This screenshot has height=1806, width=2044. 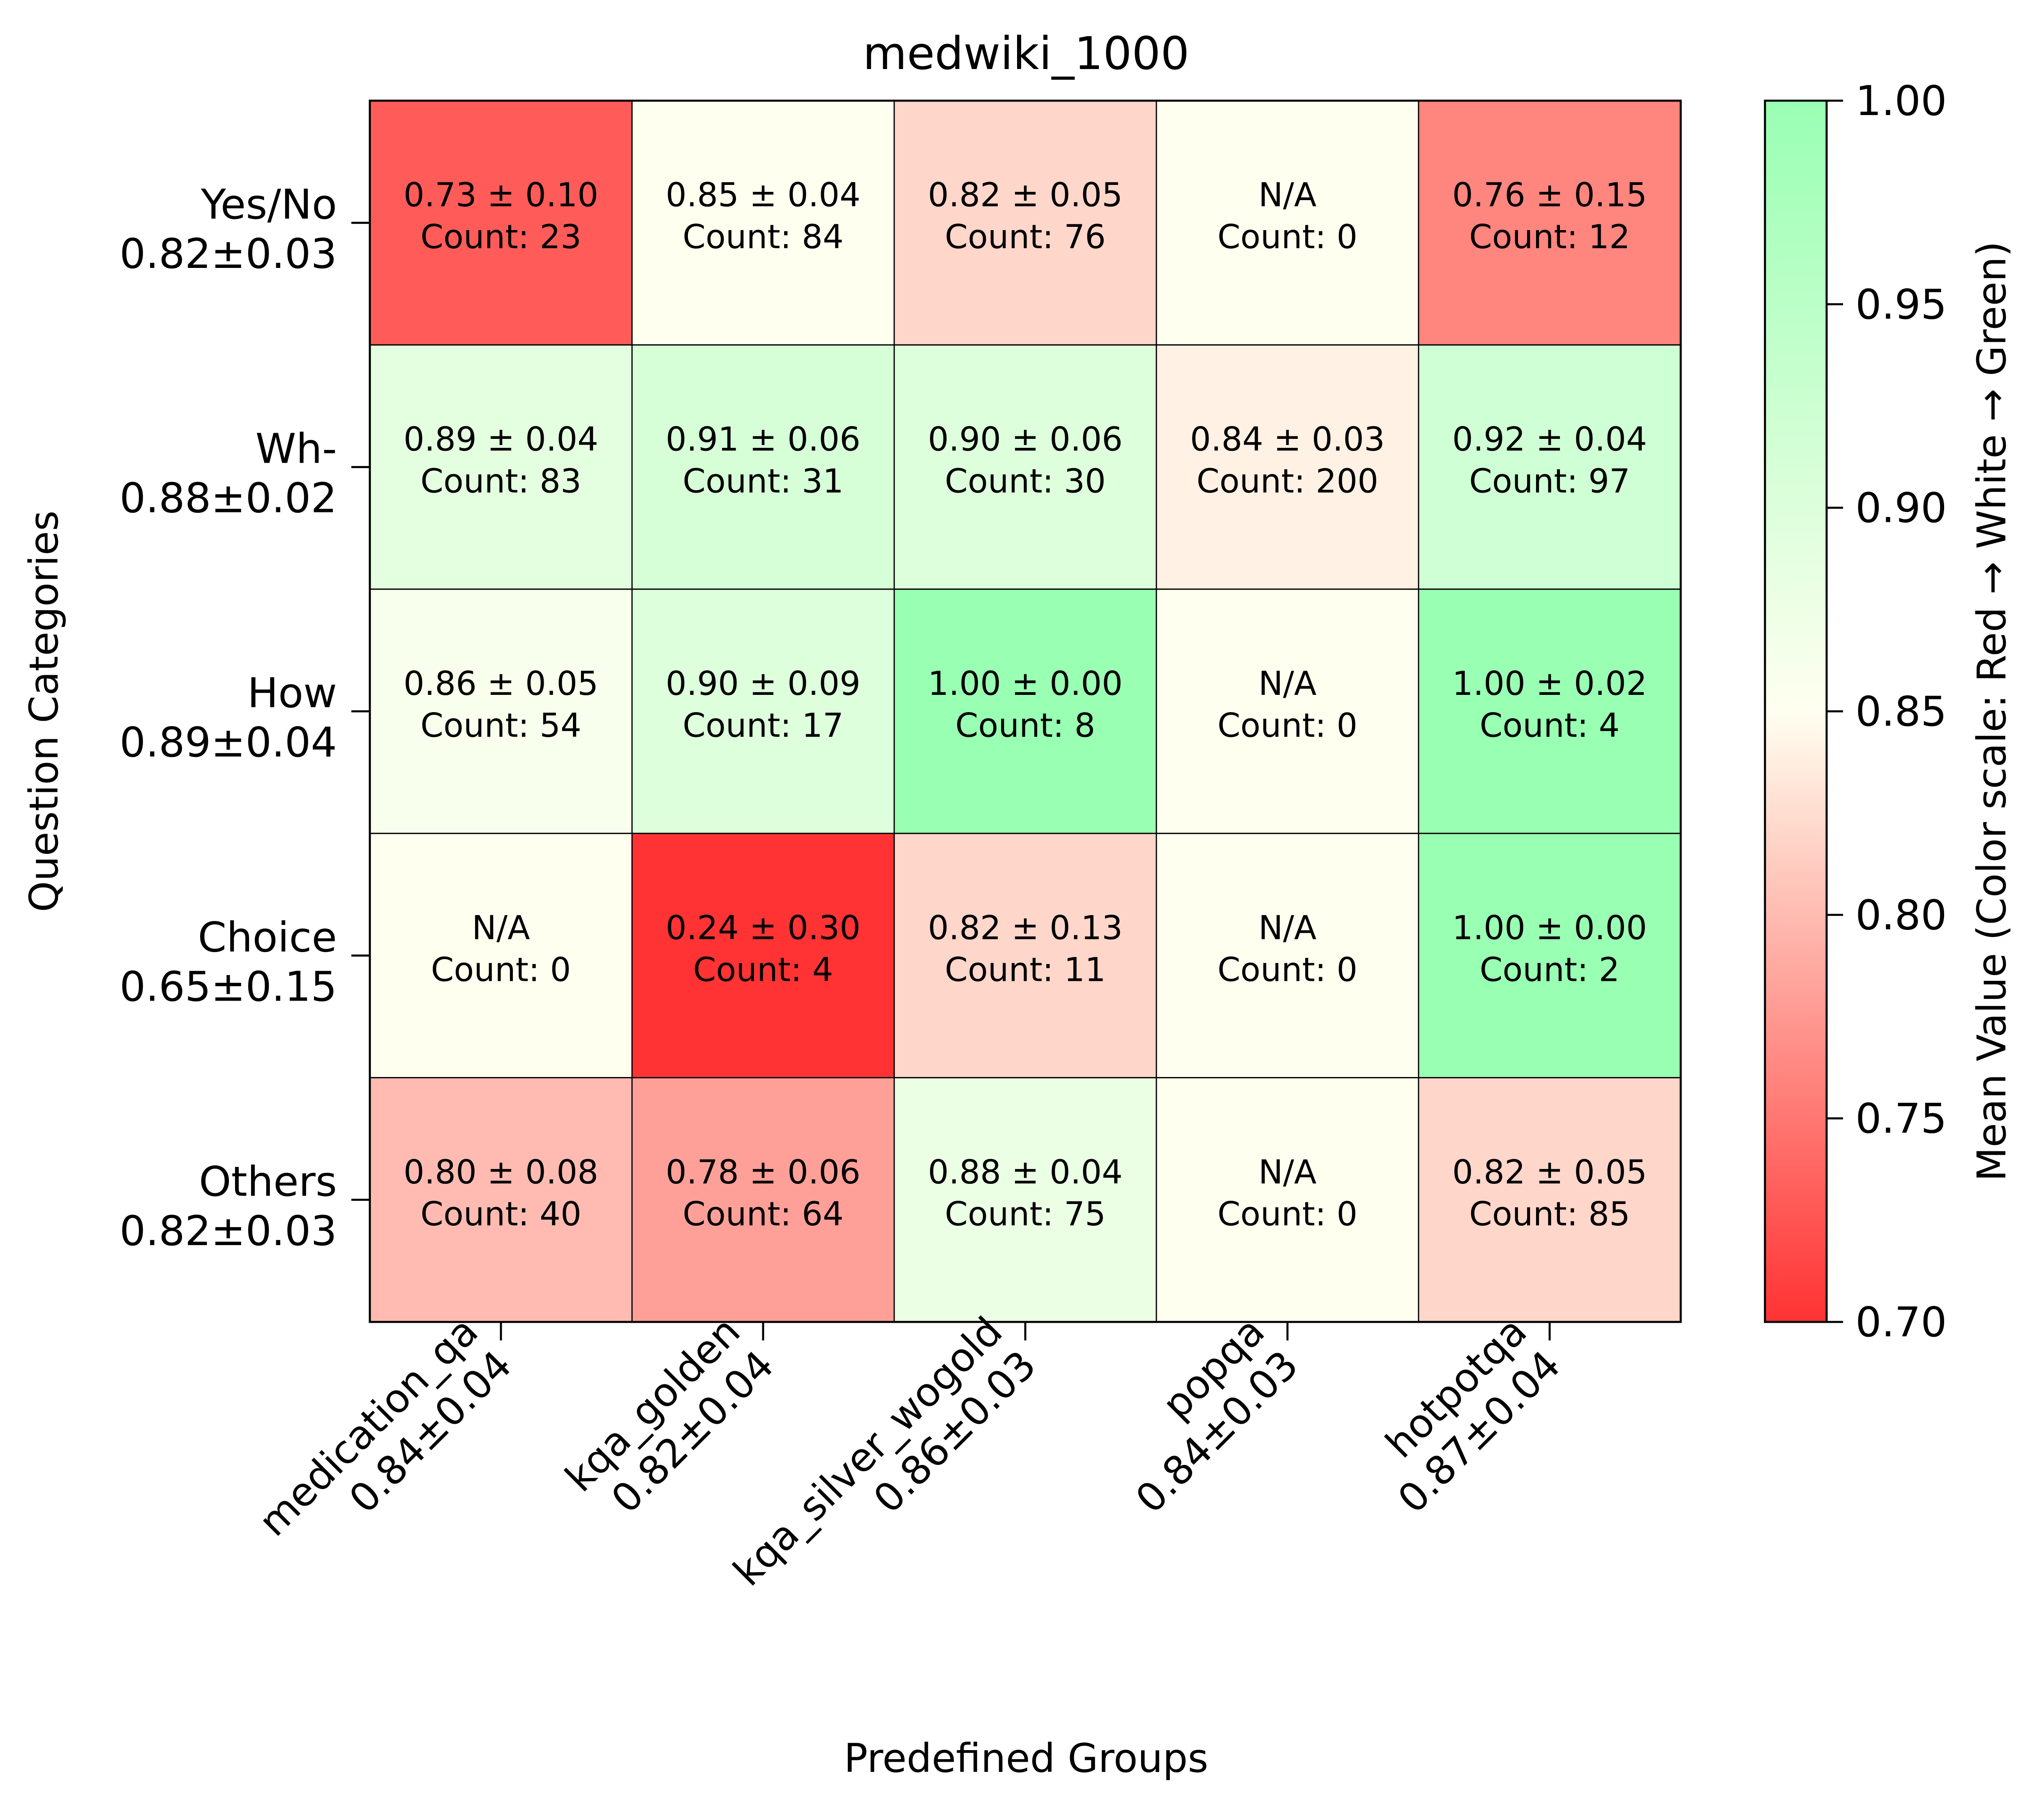 What do you see at coordinates (229, 961) in the screenshot?
I see `y-tick-label: Choice 0.65±0.15` at bounding box center [229, 961].